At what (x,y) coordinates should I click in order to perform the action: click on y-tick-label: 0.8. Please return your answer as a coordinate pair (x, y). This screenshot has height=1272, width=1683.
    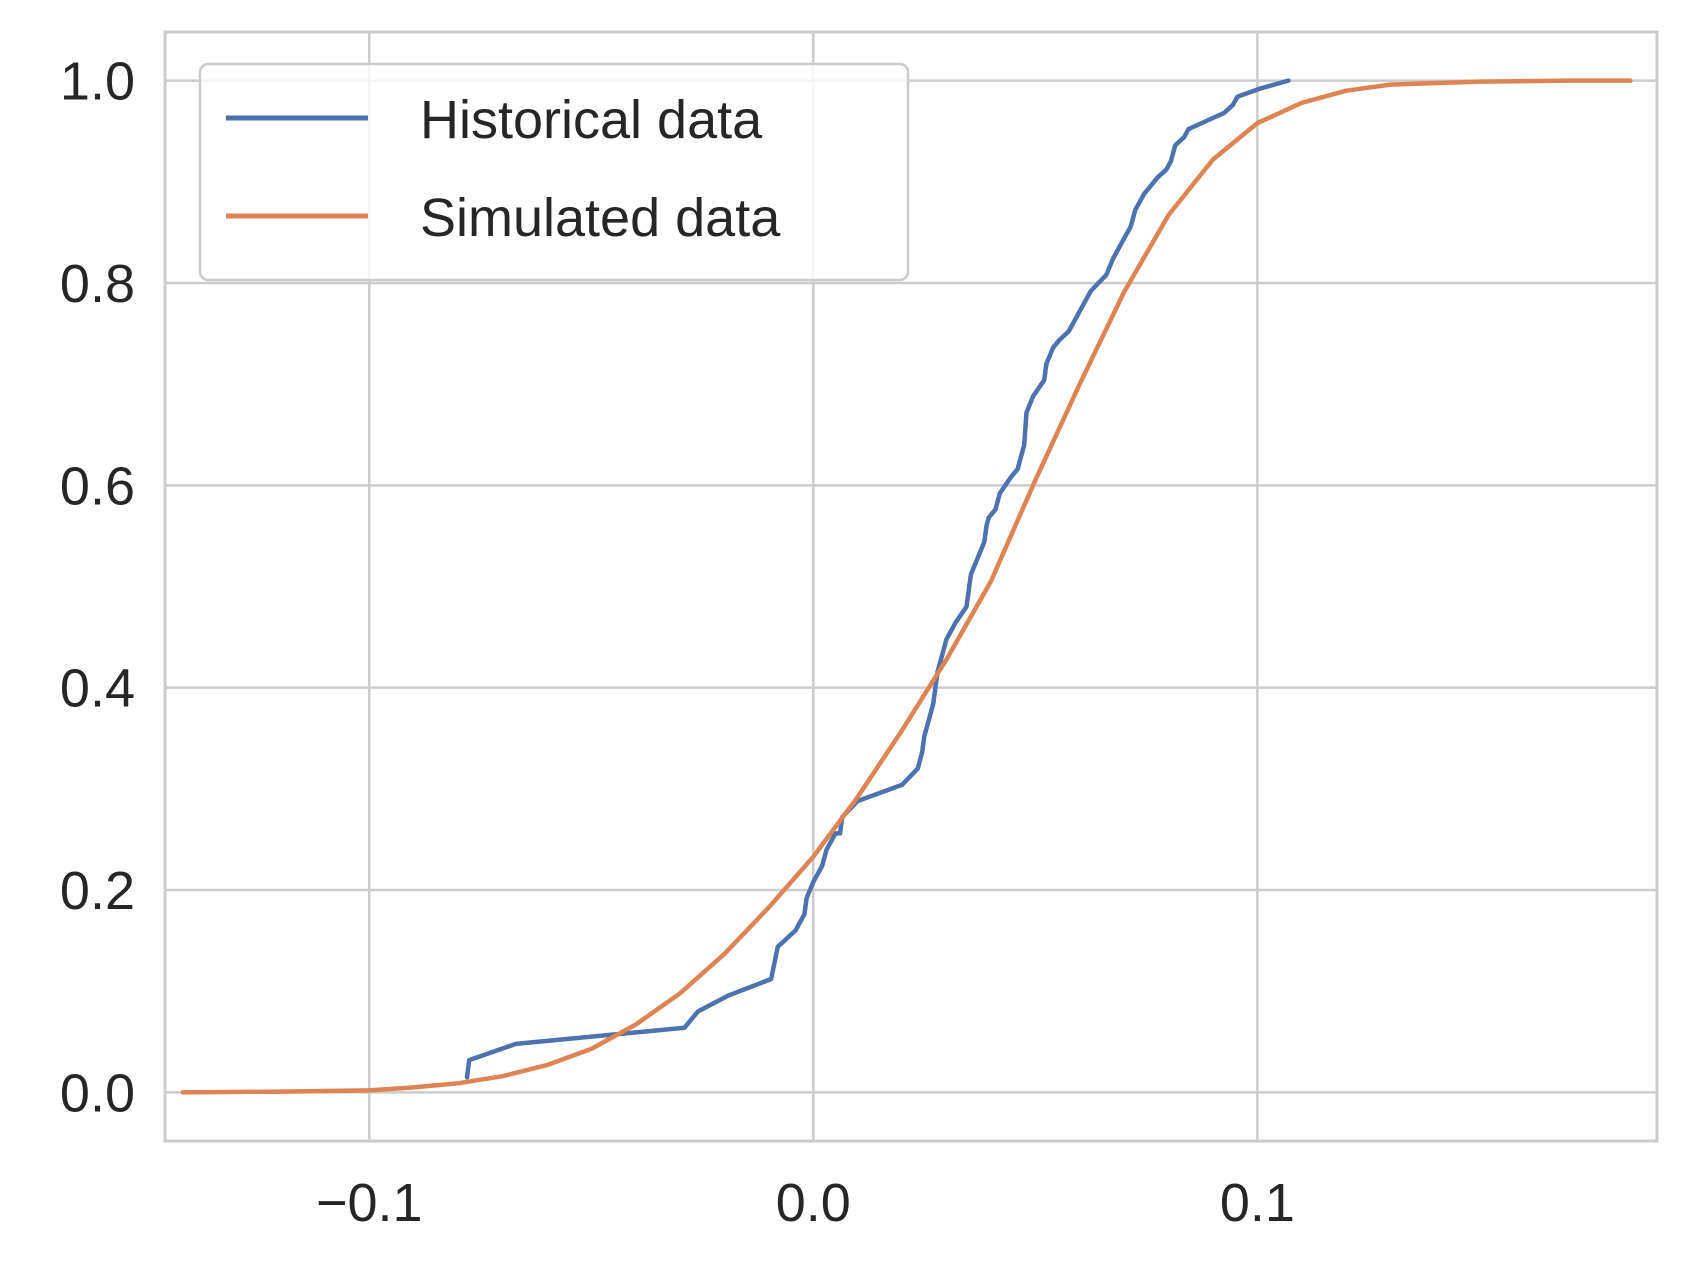
    Looking at the image, I should click on (97, 284).